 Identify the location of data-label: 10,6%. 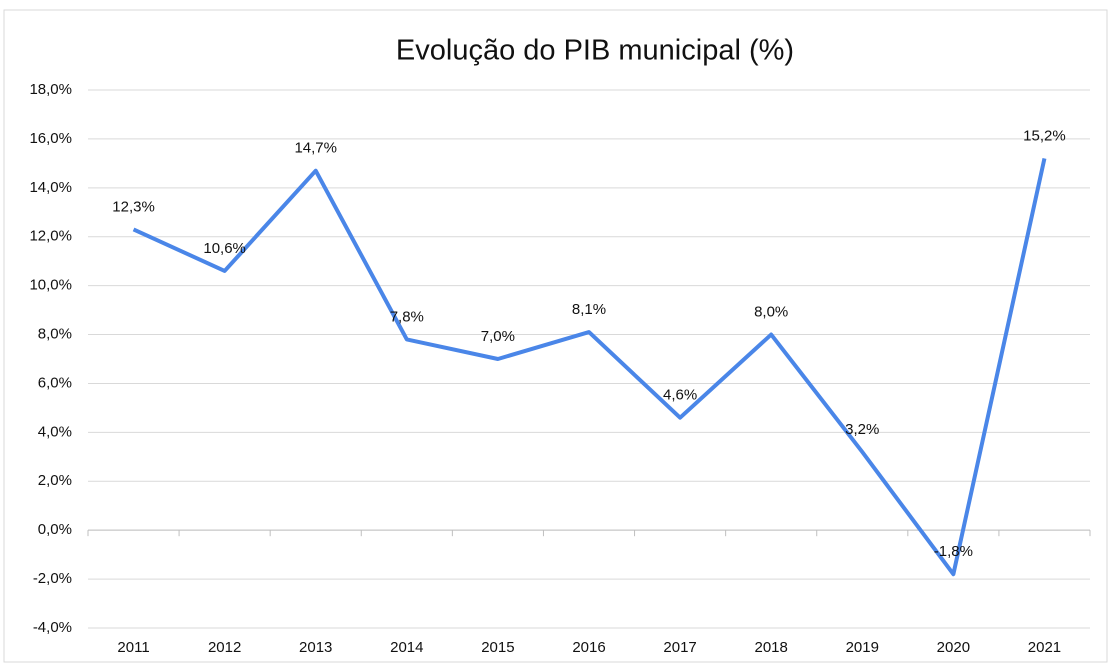
(224, 248).